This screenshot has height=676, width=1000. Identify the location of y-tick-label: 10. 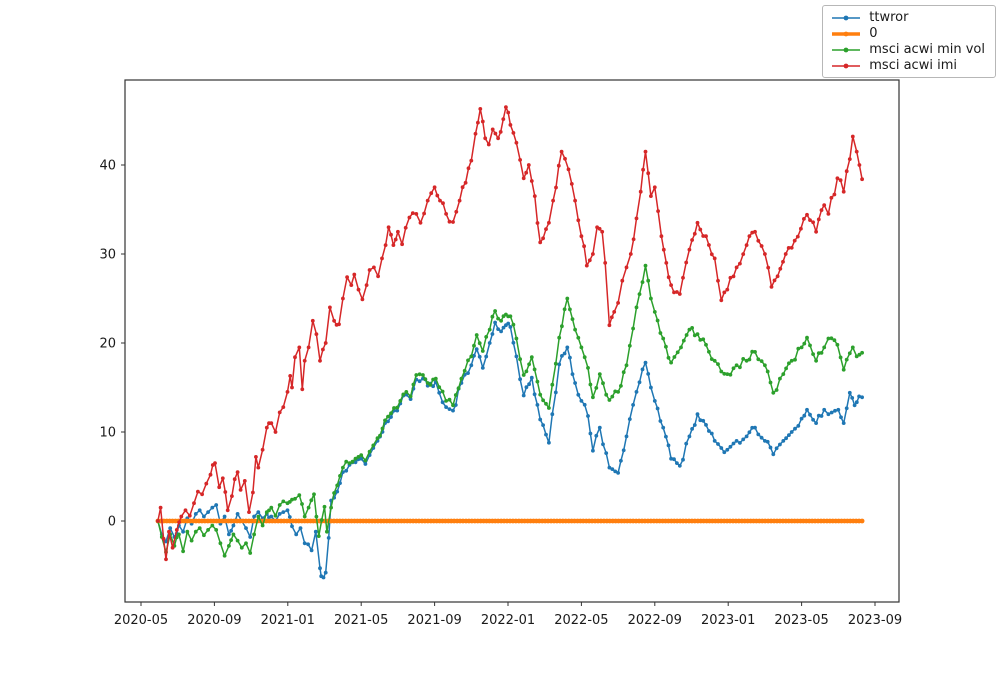
(107, 433).